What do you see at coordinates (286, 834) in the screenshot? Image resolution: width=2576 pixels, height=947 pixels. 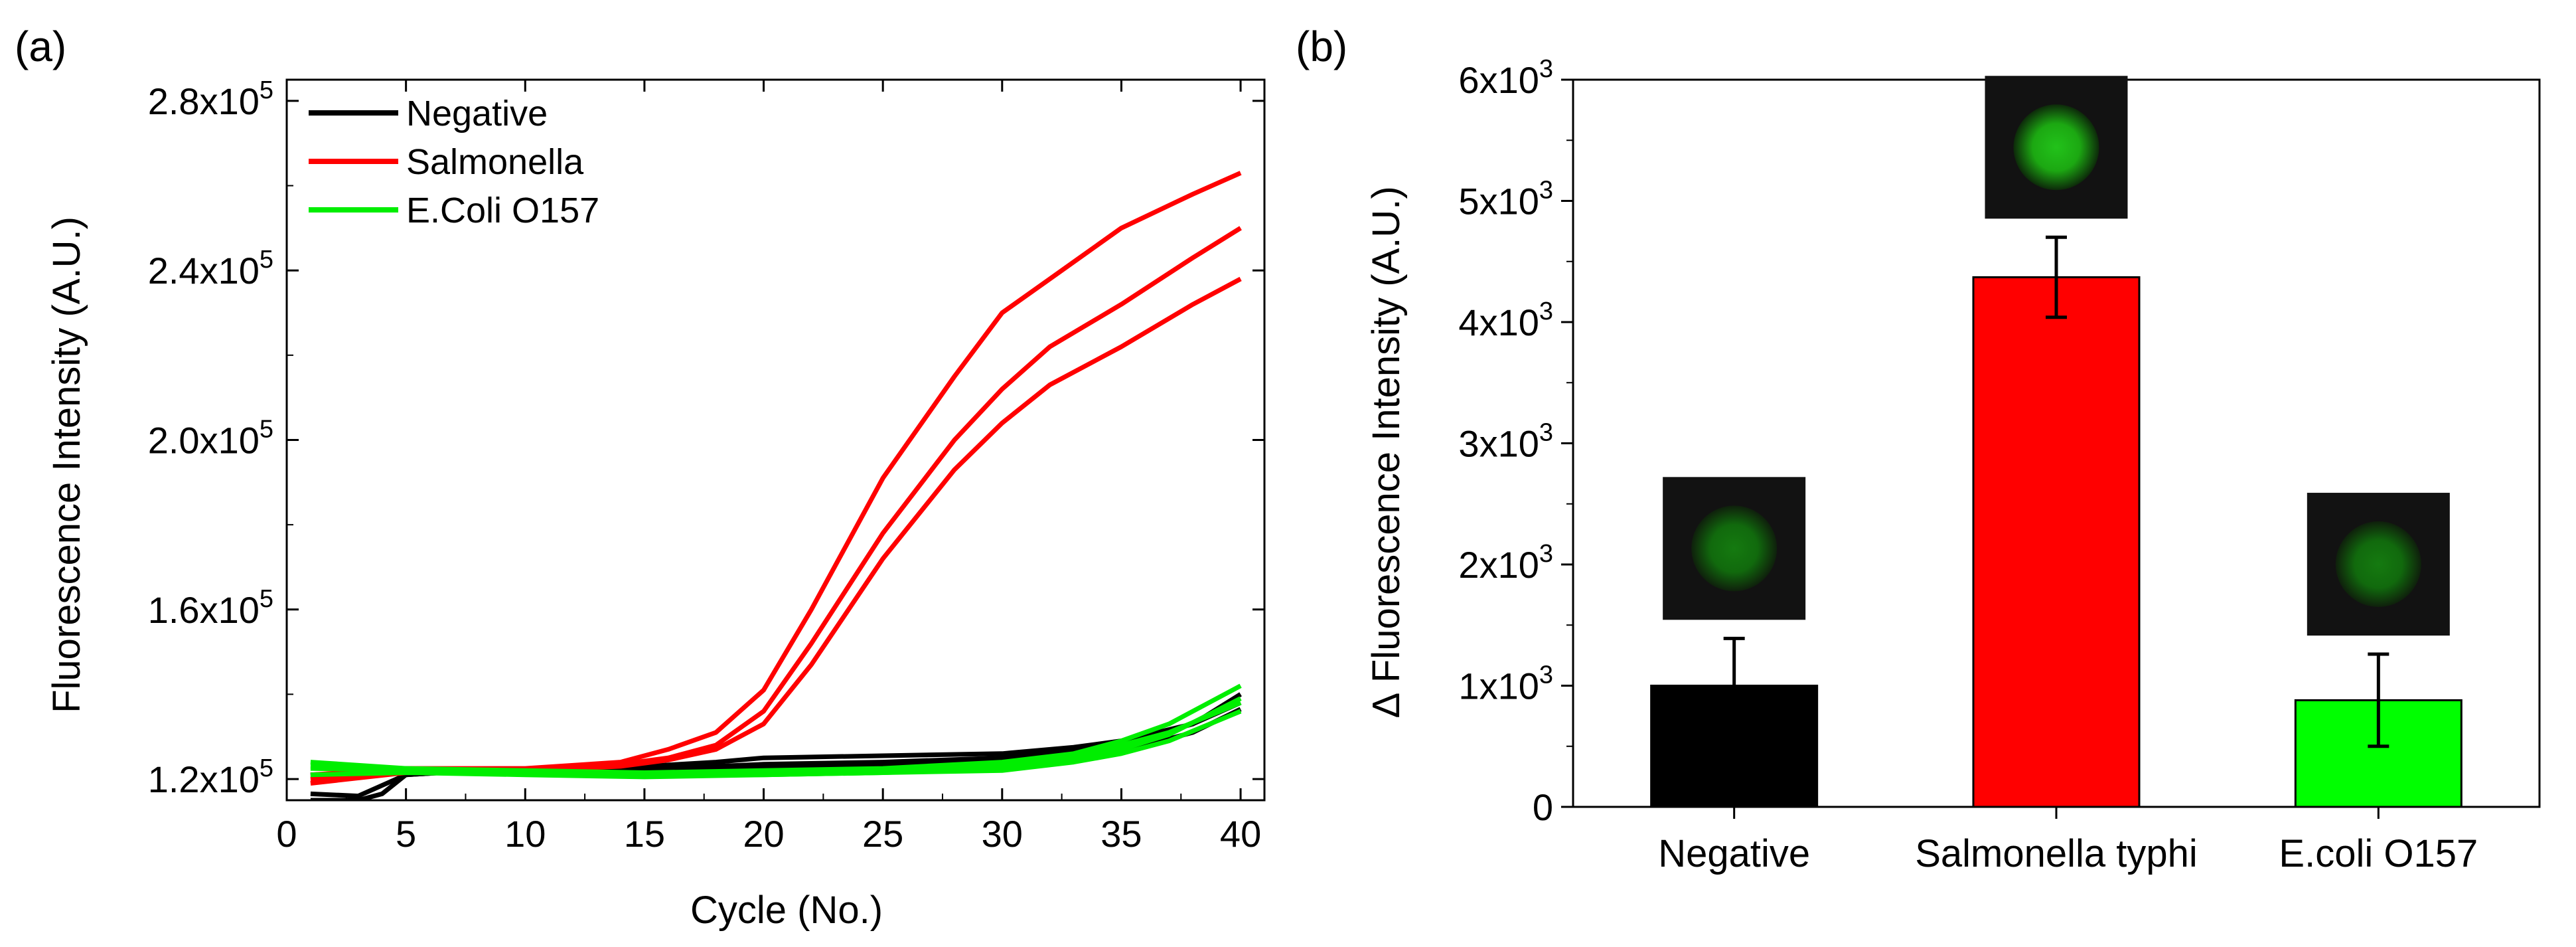 I see `panel-a-x-tick-label: 0` at bounding box center [286, 834].